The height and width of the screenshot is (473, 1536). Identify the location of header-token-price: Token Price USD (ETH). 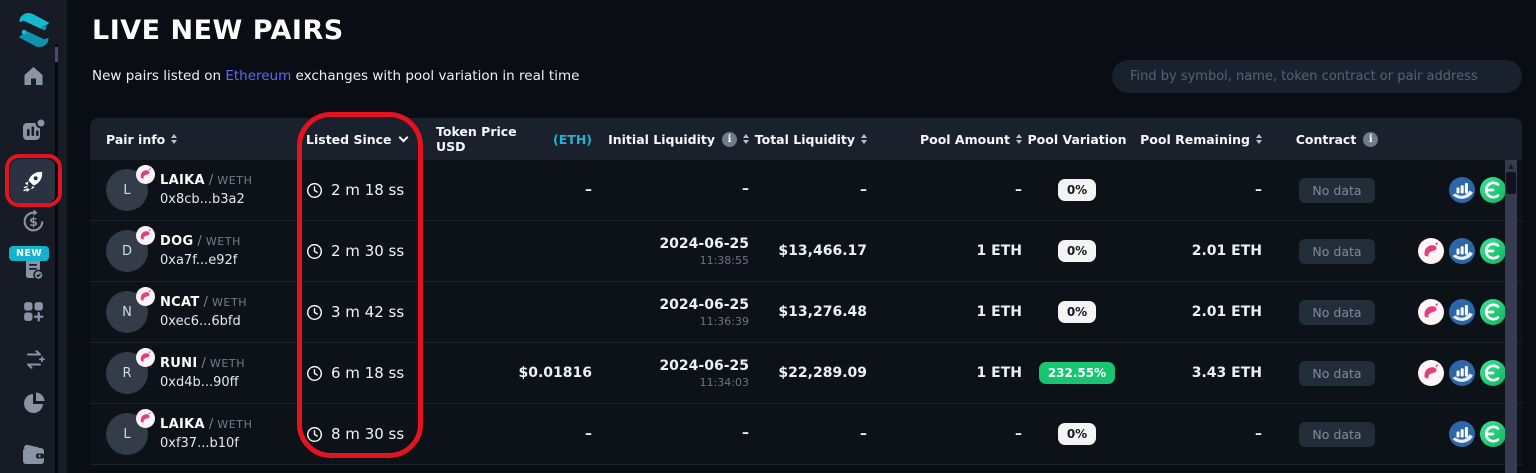
(514, 139).